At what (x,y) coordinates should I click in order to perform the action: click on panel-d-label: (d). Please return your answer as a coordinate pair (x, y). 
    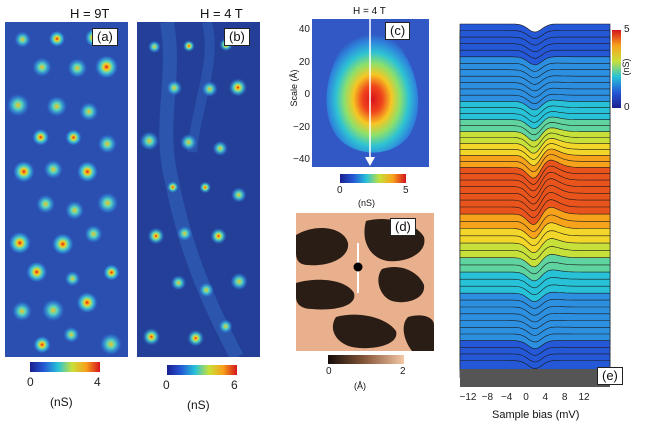
    Looking at the image, I should click on (403, 227).